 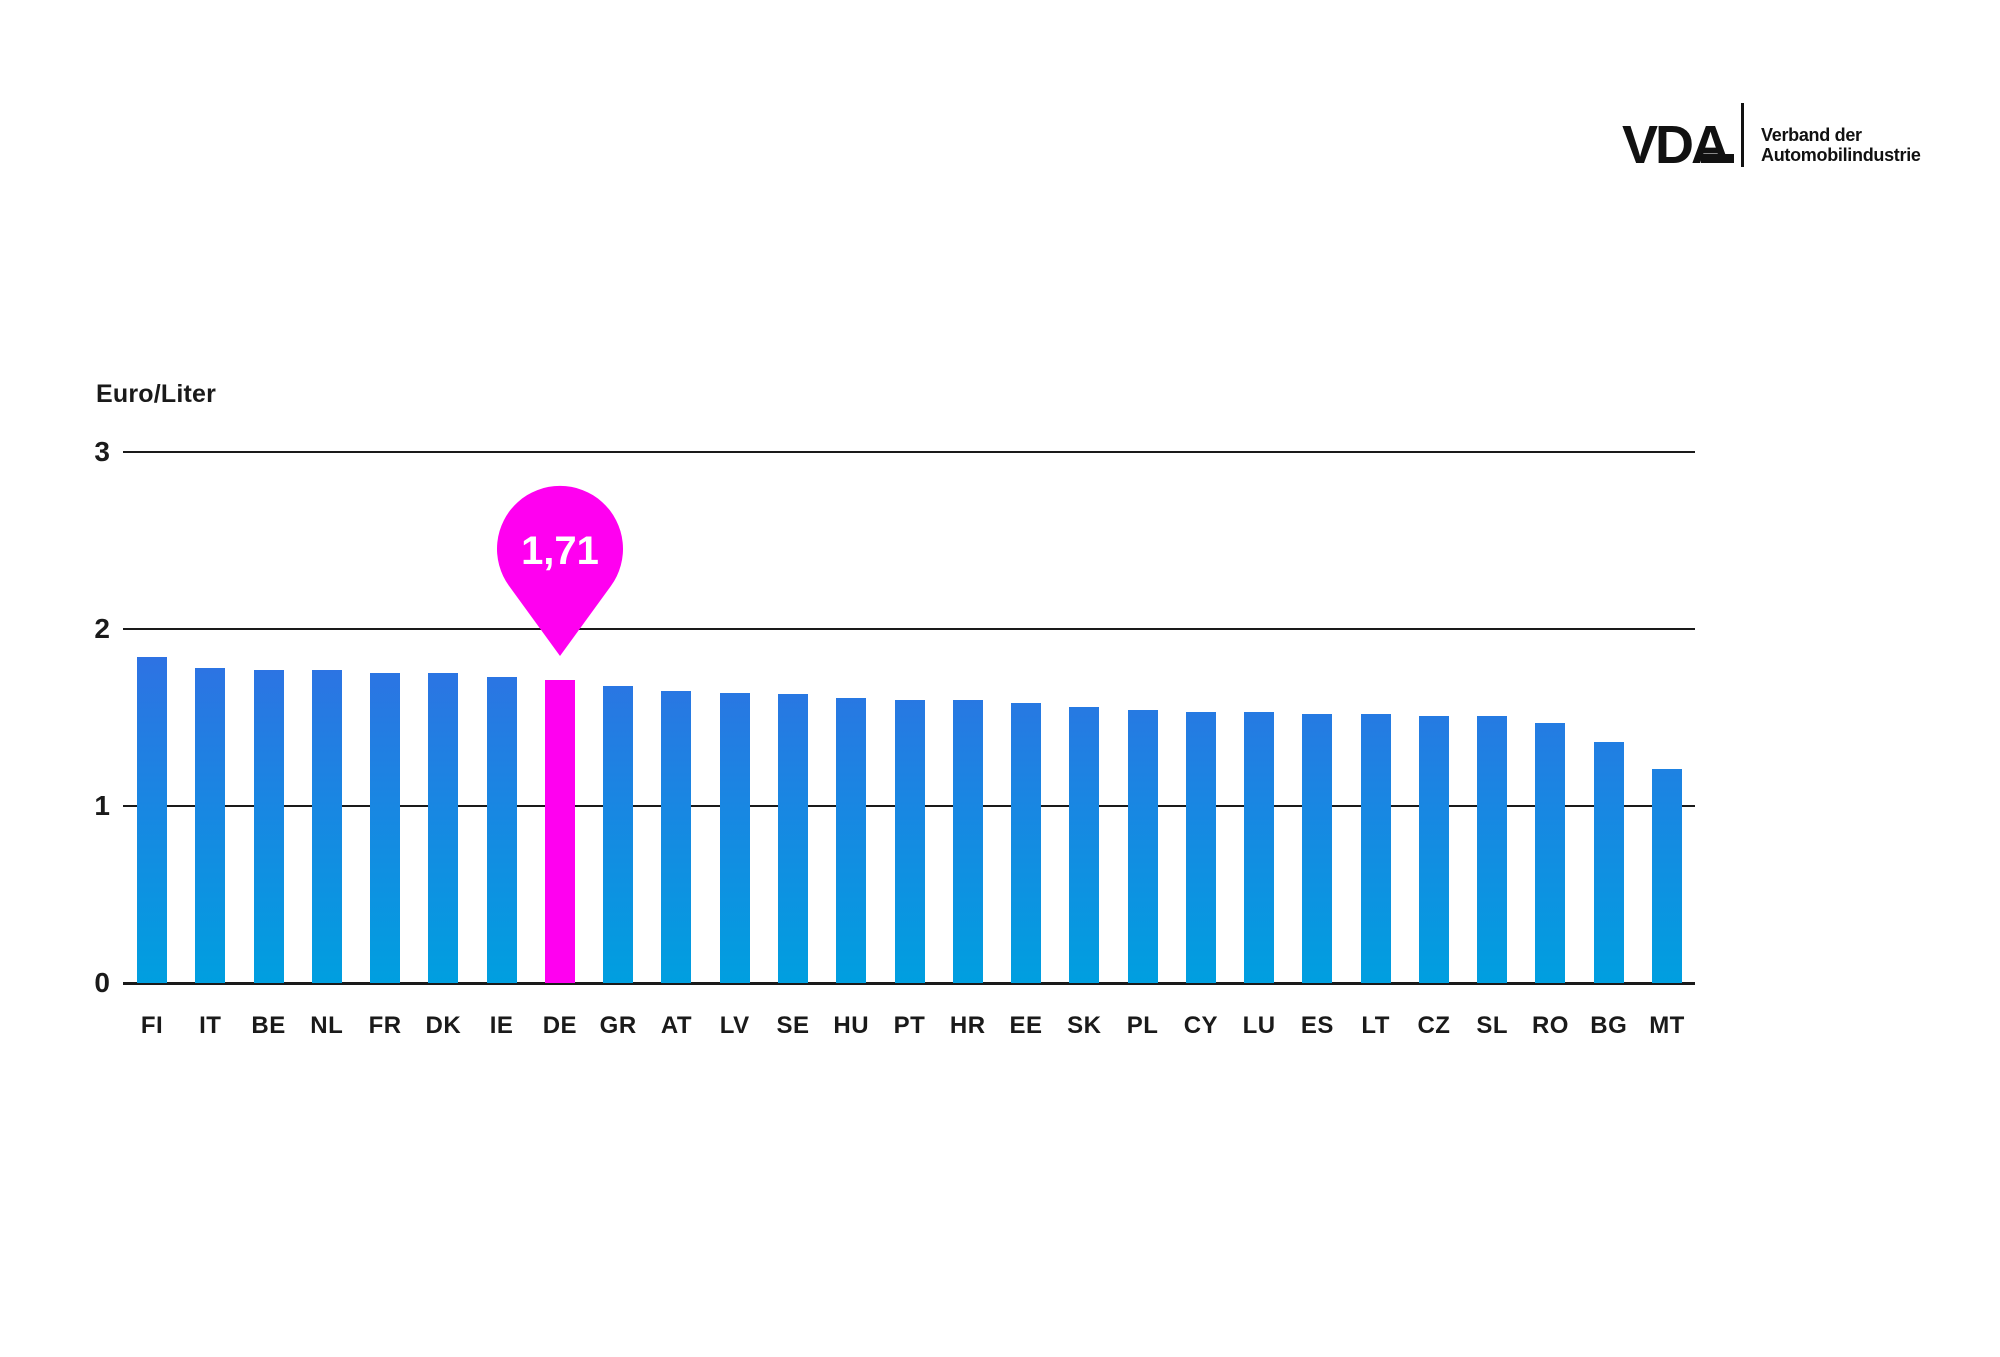 I want to click on x-axis-label: SK, so click(x=1084, y=1025).